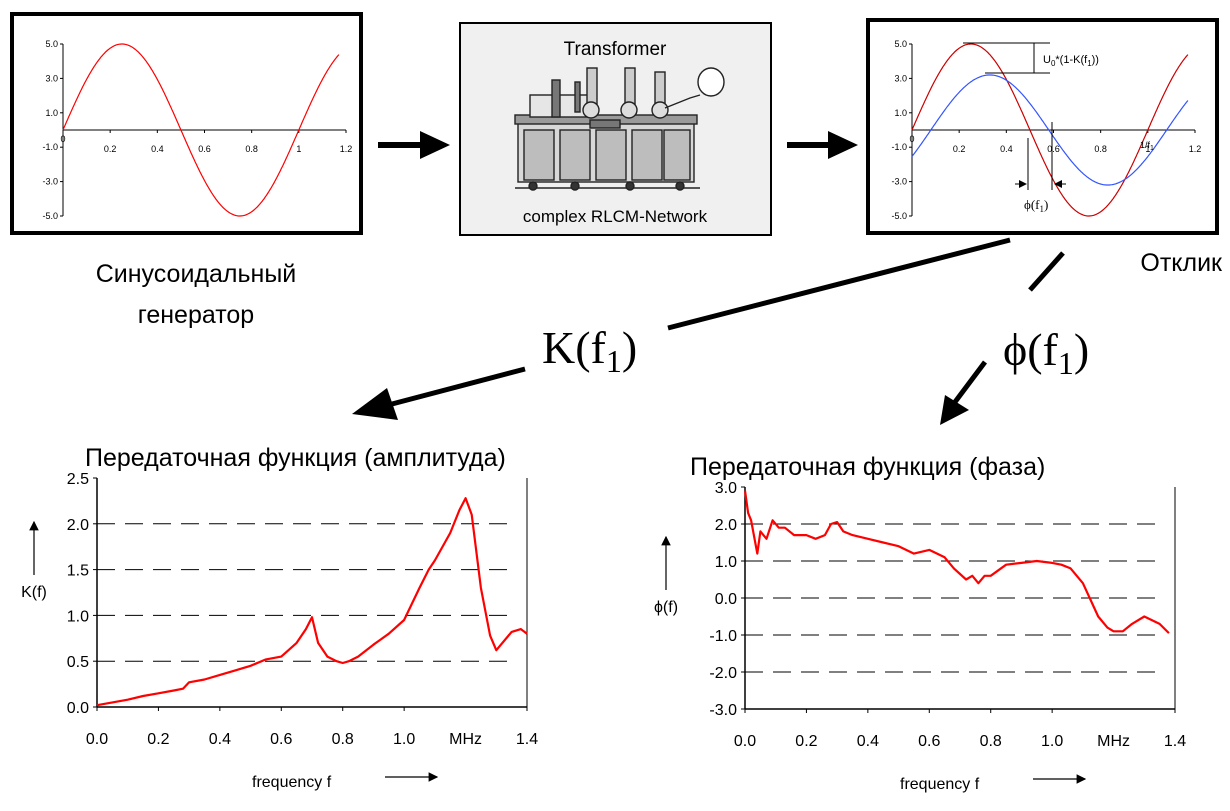 This screenshot has height=811, width=1230. I want to click on amplitude-annotation, so click(1006, 58).